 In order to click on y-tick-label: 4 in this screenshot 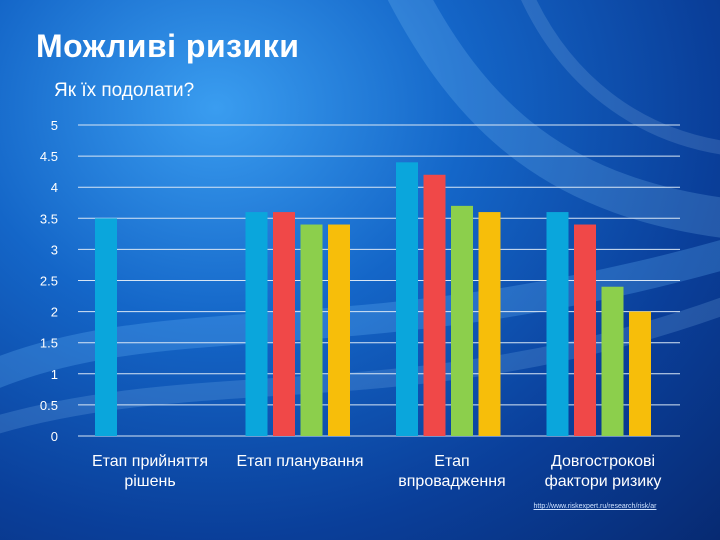, I will do `click(54, 187)`.